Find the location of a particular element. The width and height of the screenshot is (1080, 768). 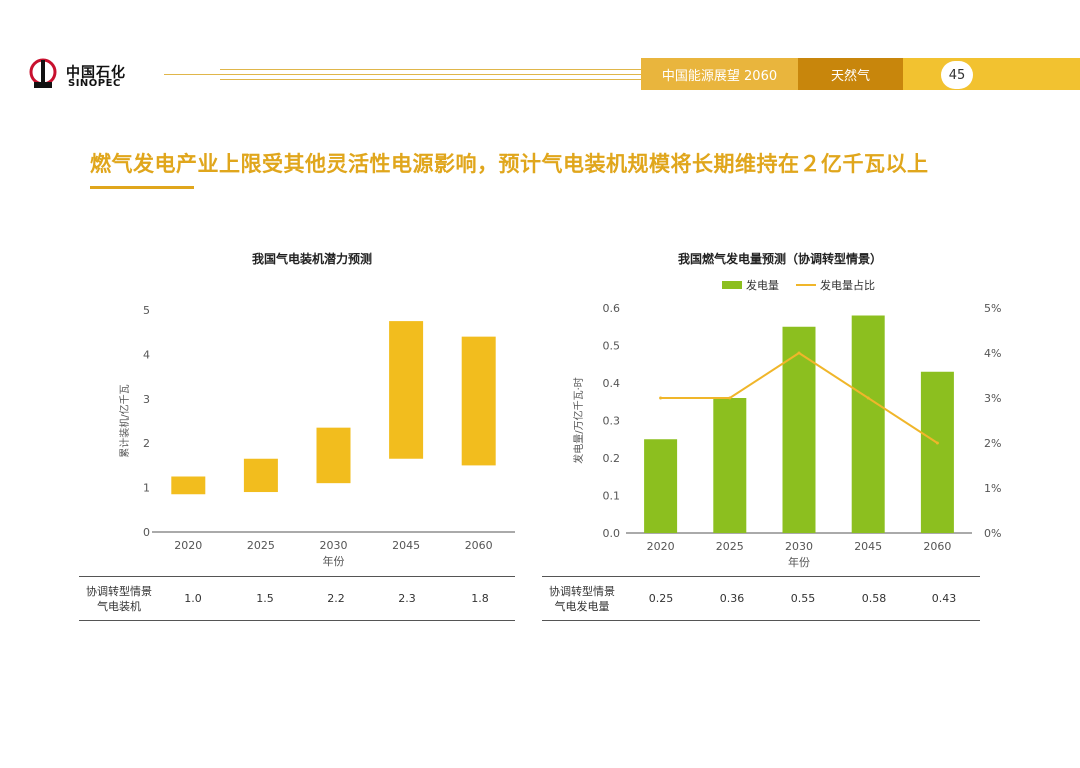

sinopec-logo is located at coordinates (43, 74).